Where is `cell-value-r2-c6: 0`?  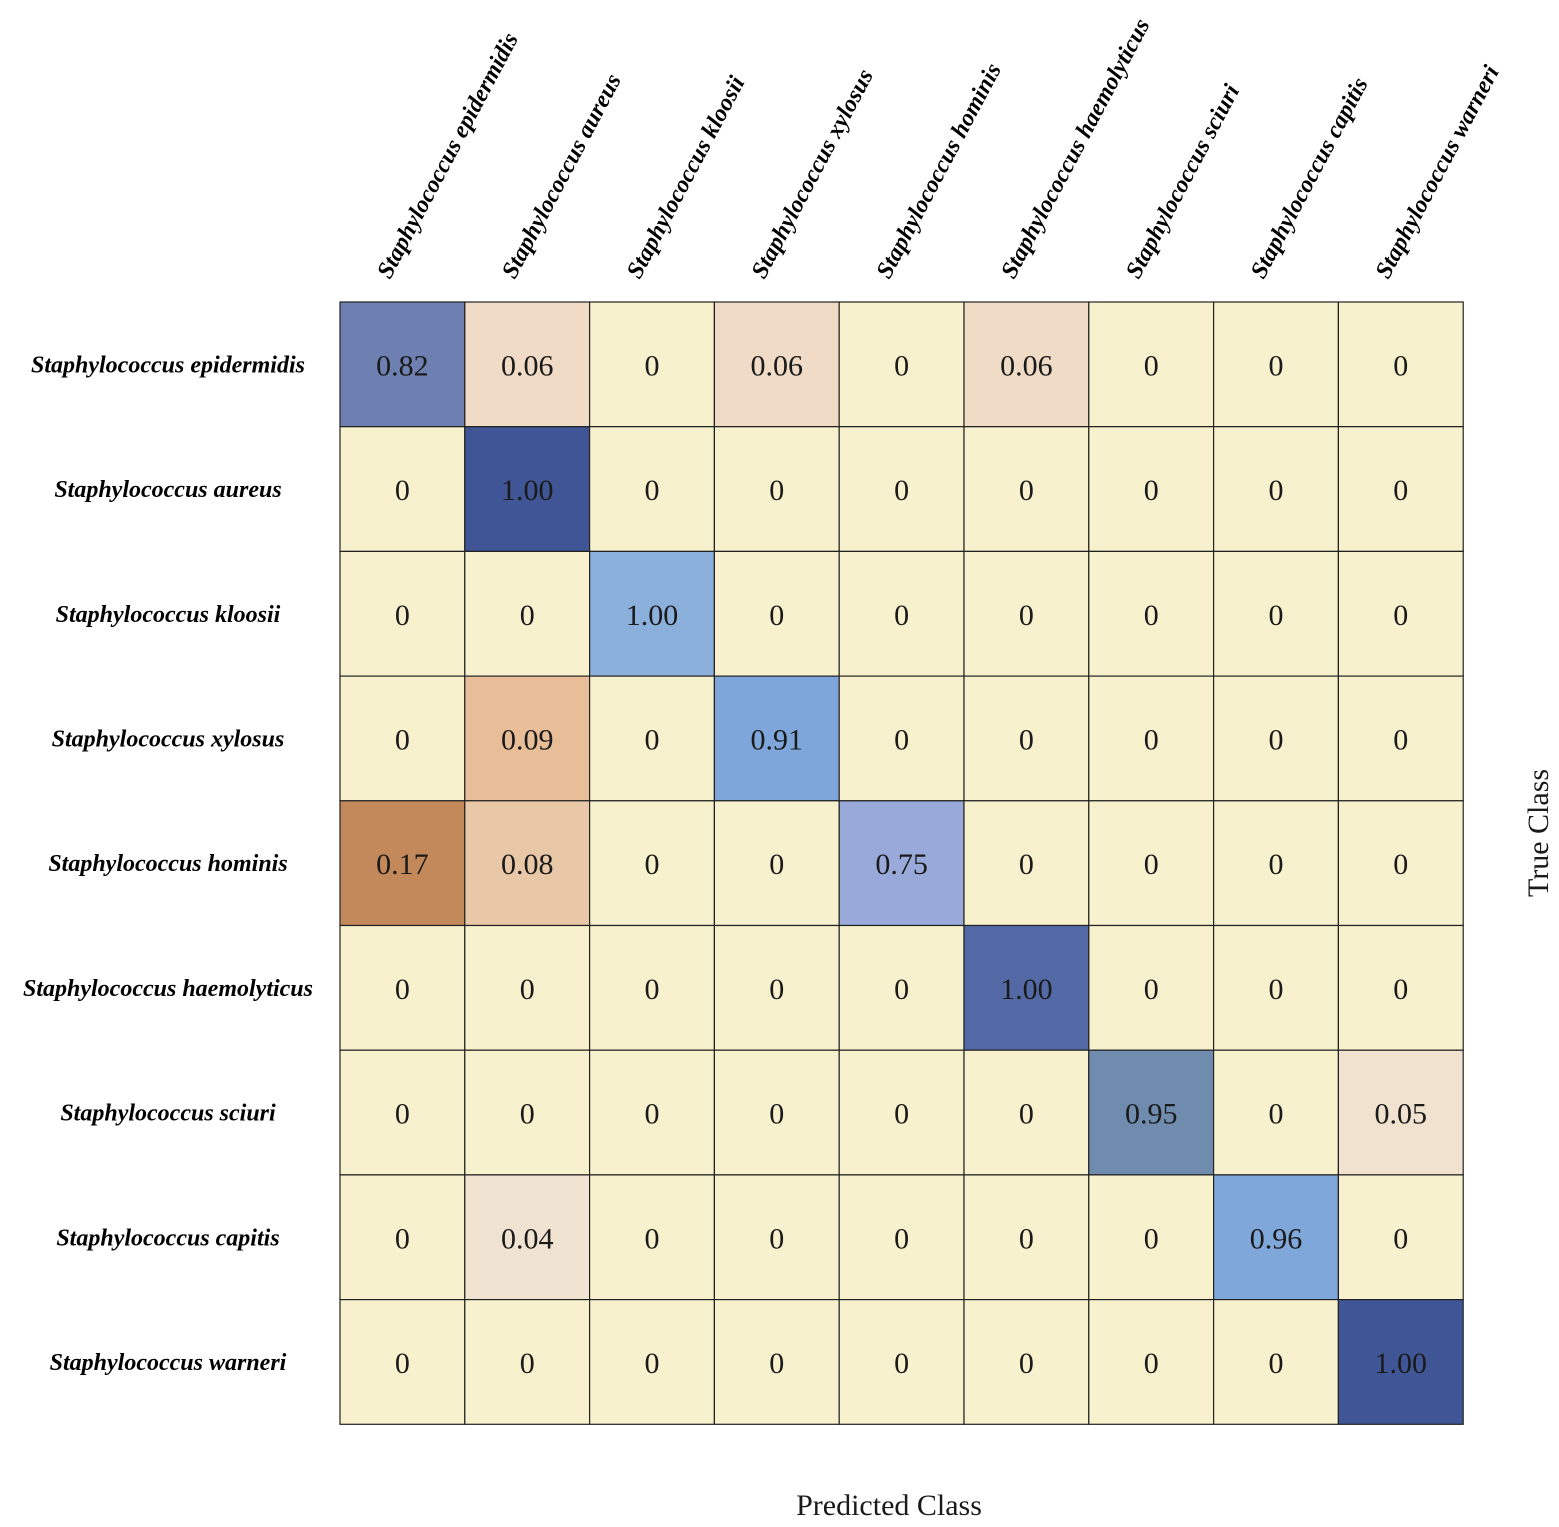 cell-value-r2-c6: 0 is located at coordinates (1151, 615).